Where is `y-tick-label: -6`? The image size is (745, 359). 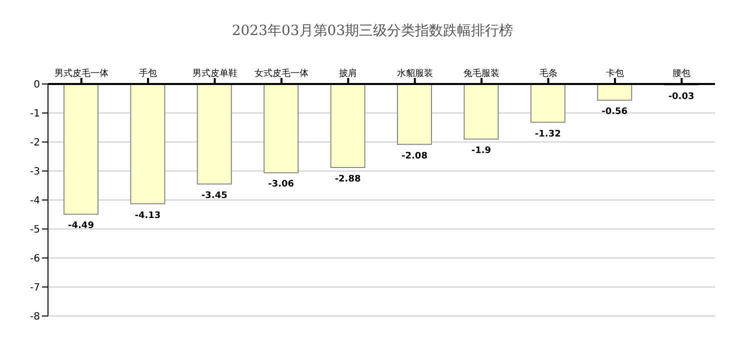 y-tick-label: -6 is located at coordinates (35, 259).